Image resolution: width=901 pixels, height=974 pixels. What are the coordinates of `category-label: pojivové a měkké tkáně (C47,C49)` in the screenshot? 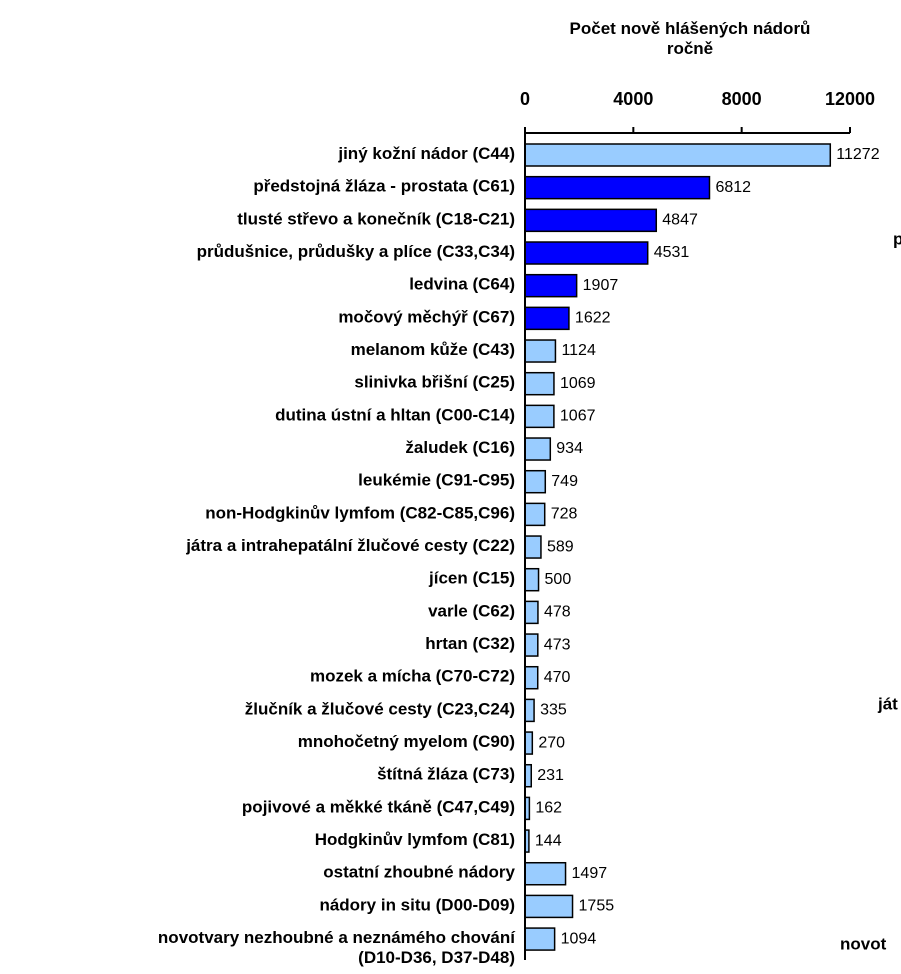 It's located at (378, 807).